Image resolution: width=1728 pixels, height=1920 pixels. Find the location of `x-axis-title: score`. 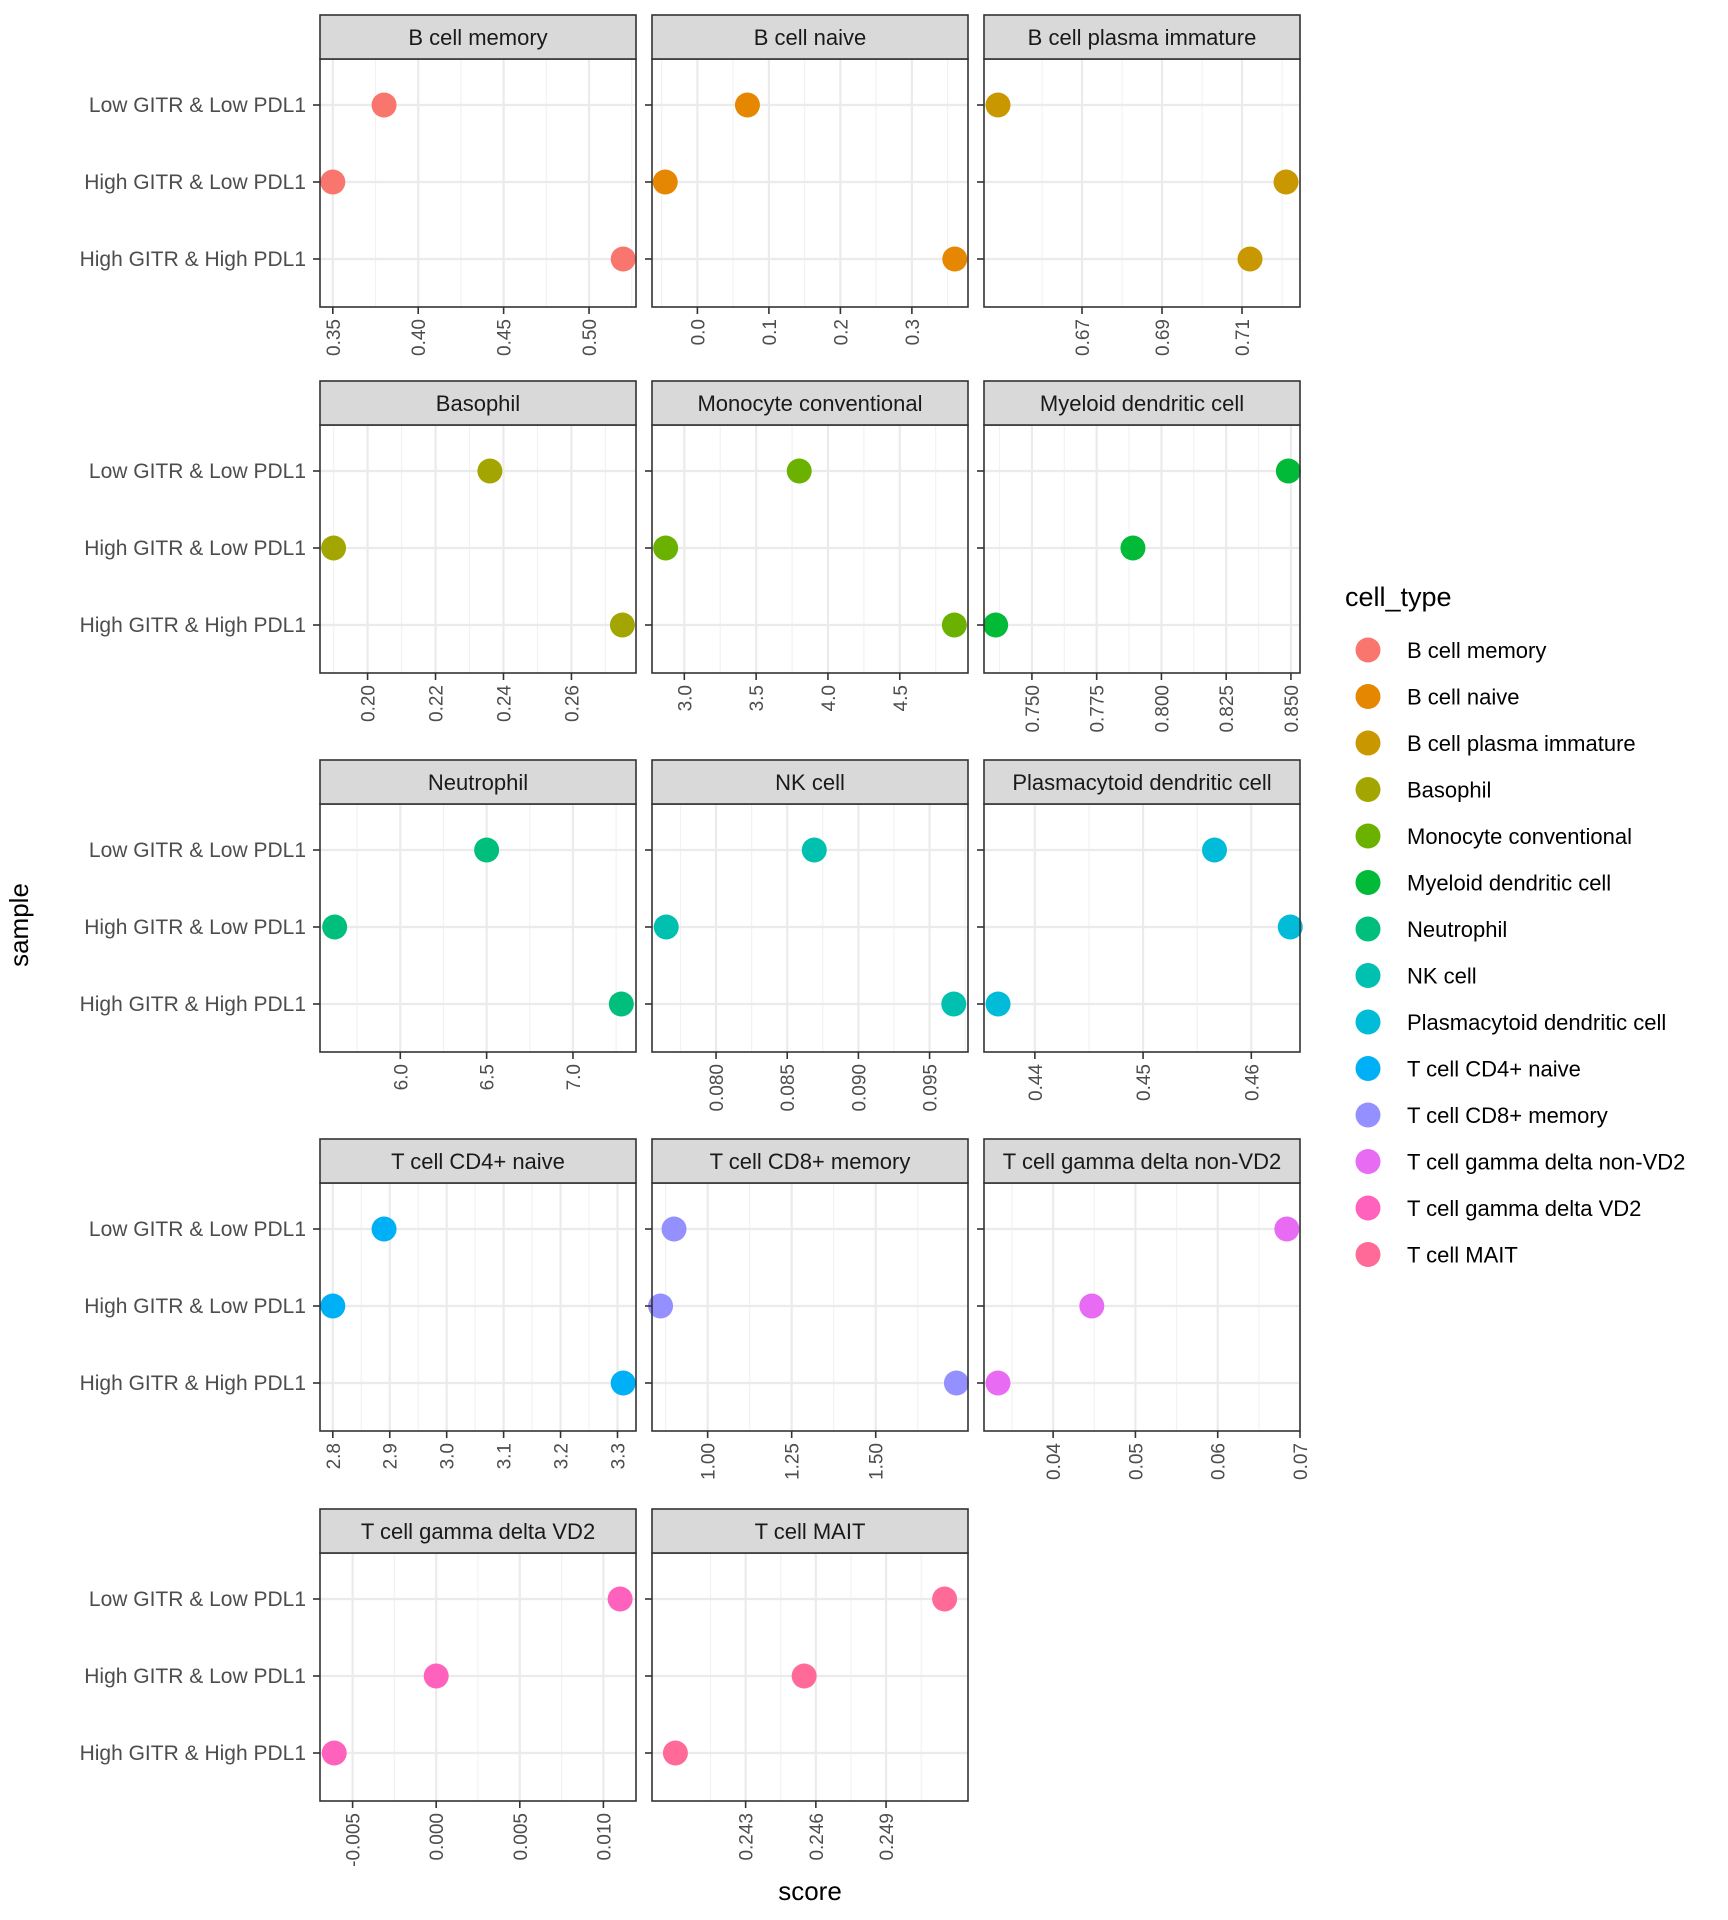

x-axis-title: score is located at coordinates (810, 1891).